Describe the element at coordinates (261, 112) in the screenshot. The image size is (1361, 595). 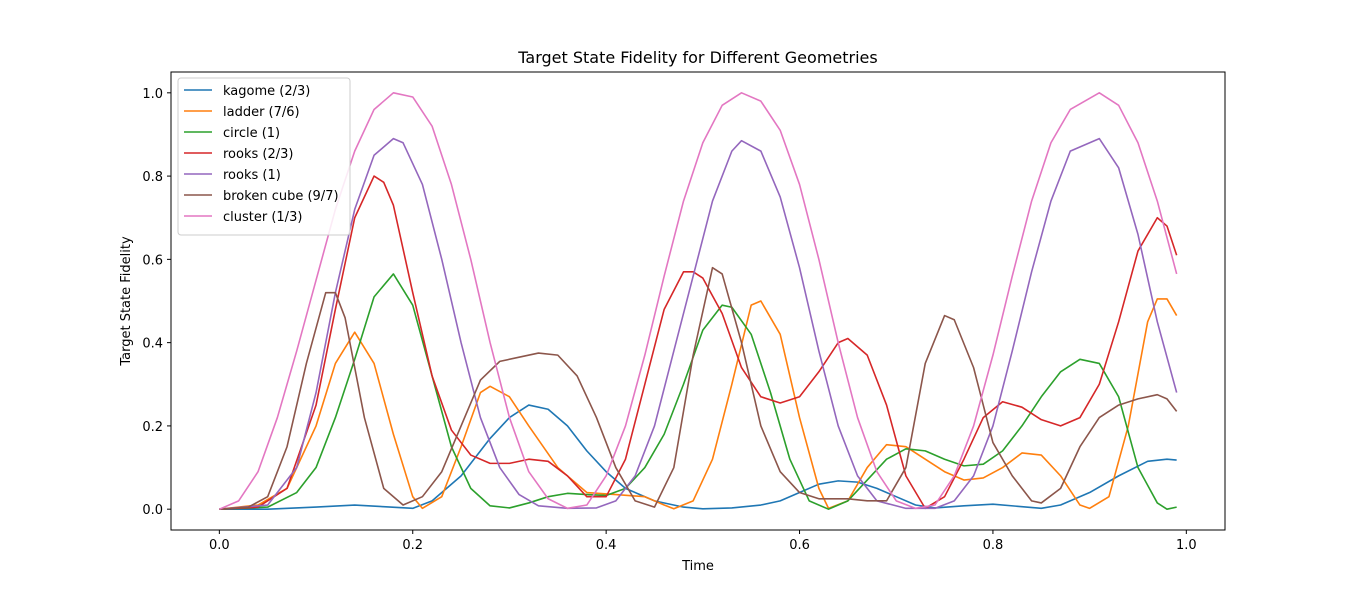
I see `legend-entry: ladder (7/6)` at that location.